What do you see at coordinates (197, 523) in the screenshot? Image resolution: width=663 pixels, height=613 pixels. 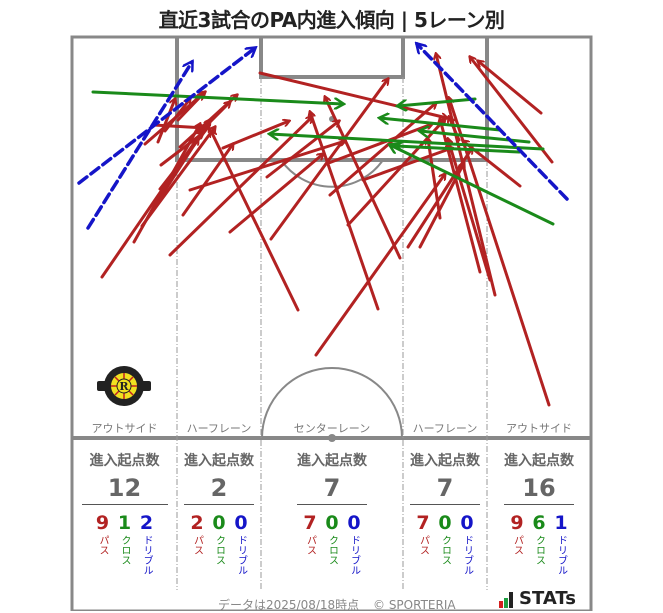 I see `pass-count: 2` at bounding box center [197, 523].